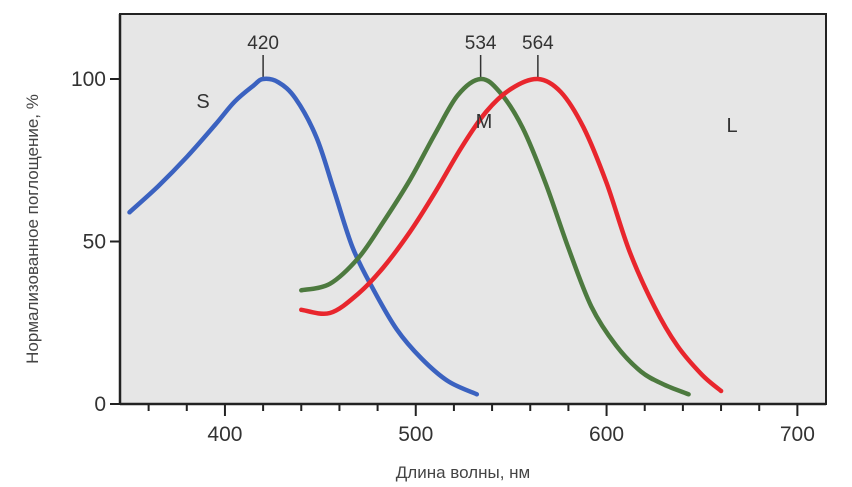 Image resolution: width=852 pixels, height=487 pixels. What do you see at coordinates (415, 434) in the screenshot?
I see `x-tick-label: 500` at bounding box center [415, 434].